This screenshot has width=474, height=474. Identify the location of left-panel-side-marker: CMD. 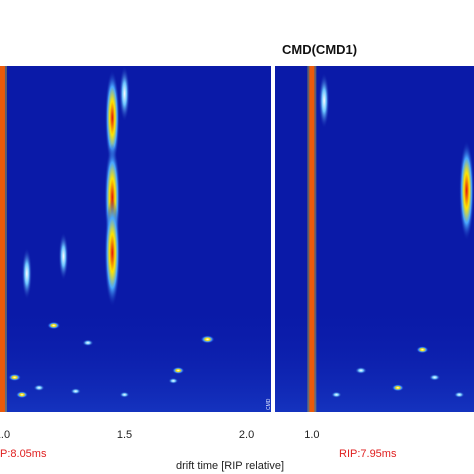
(269, 404).